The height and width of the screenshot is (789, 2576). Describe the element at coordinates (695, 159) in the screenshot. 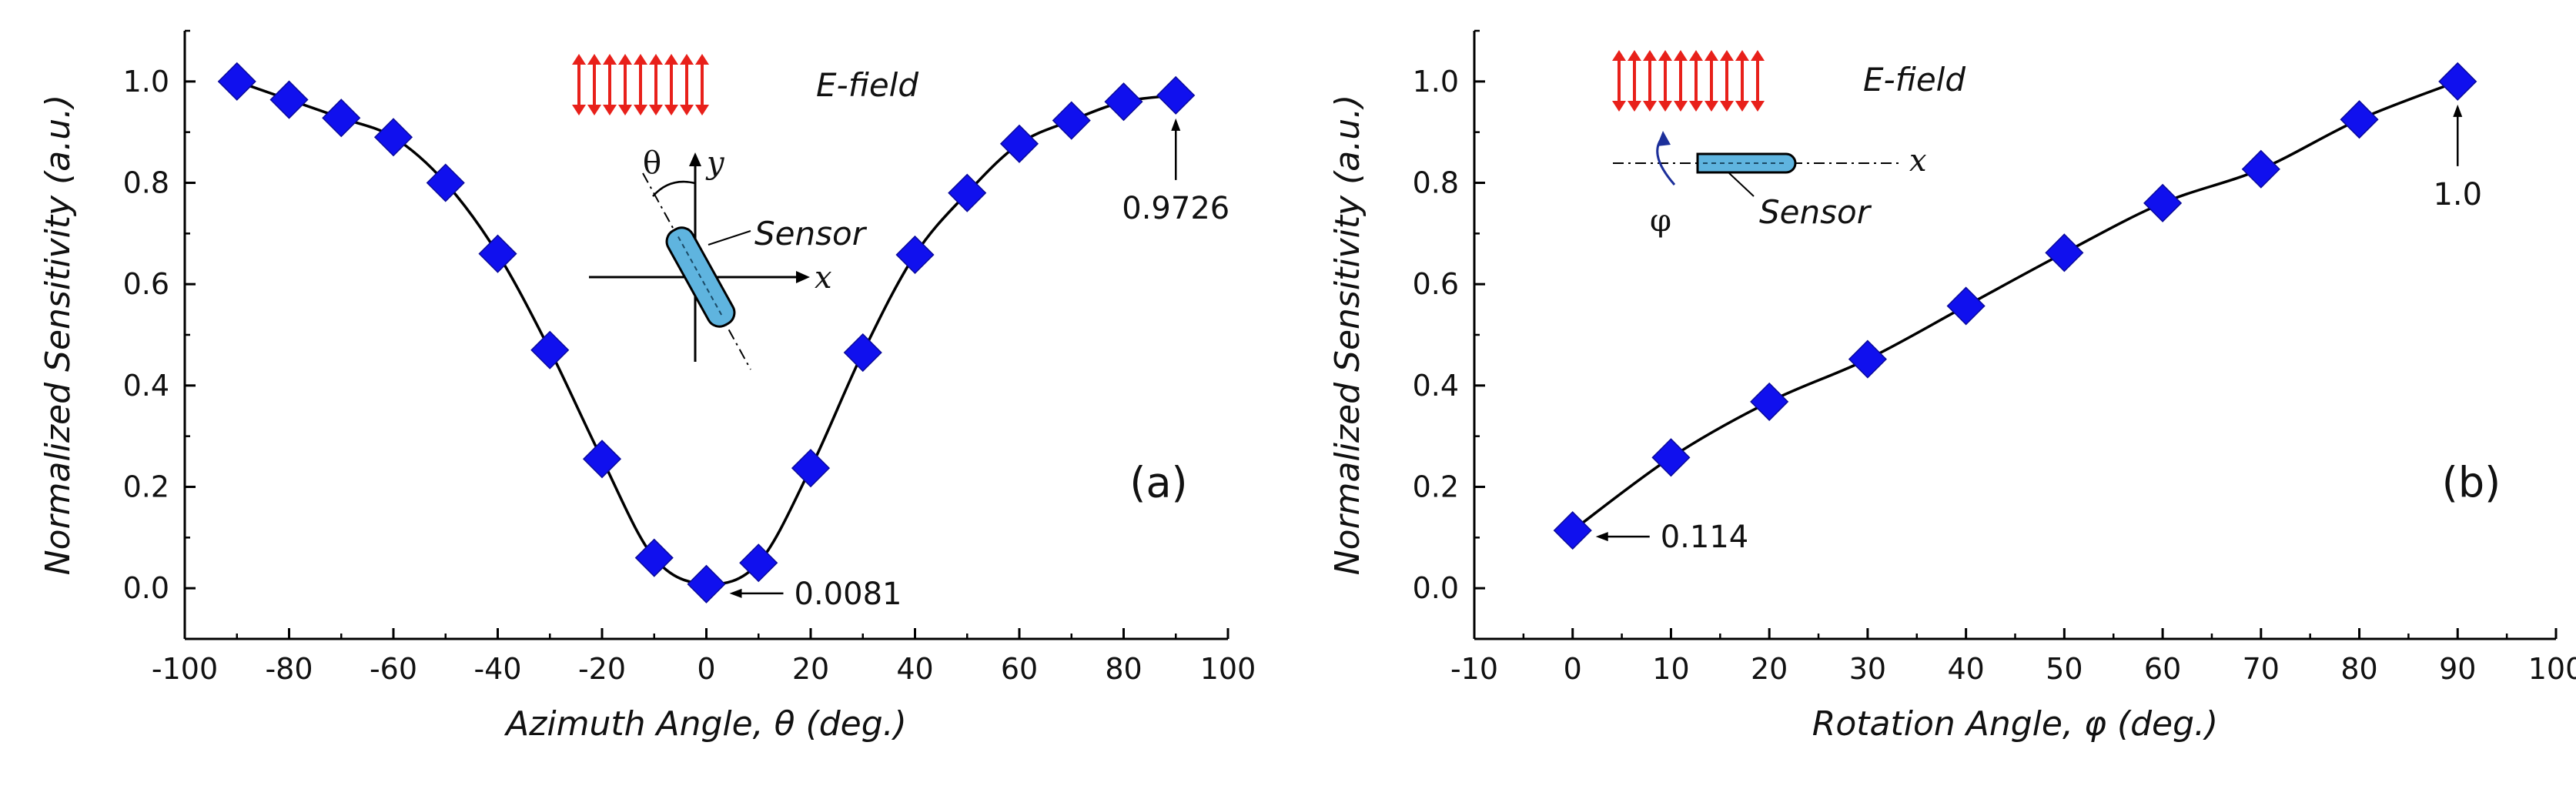

I see `inset-y-axis-arrowhead` at that location.